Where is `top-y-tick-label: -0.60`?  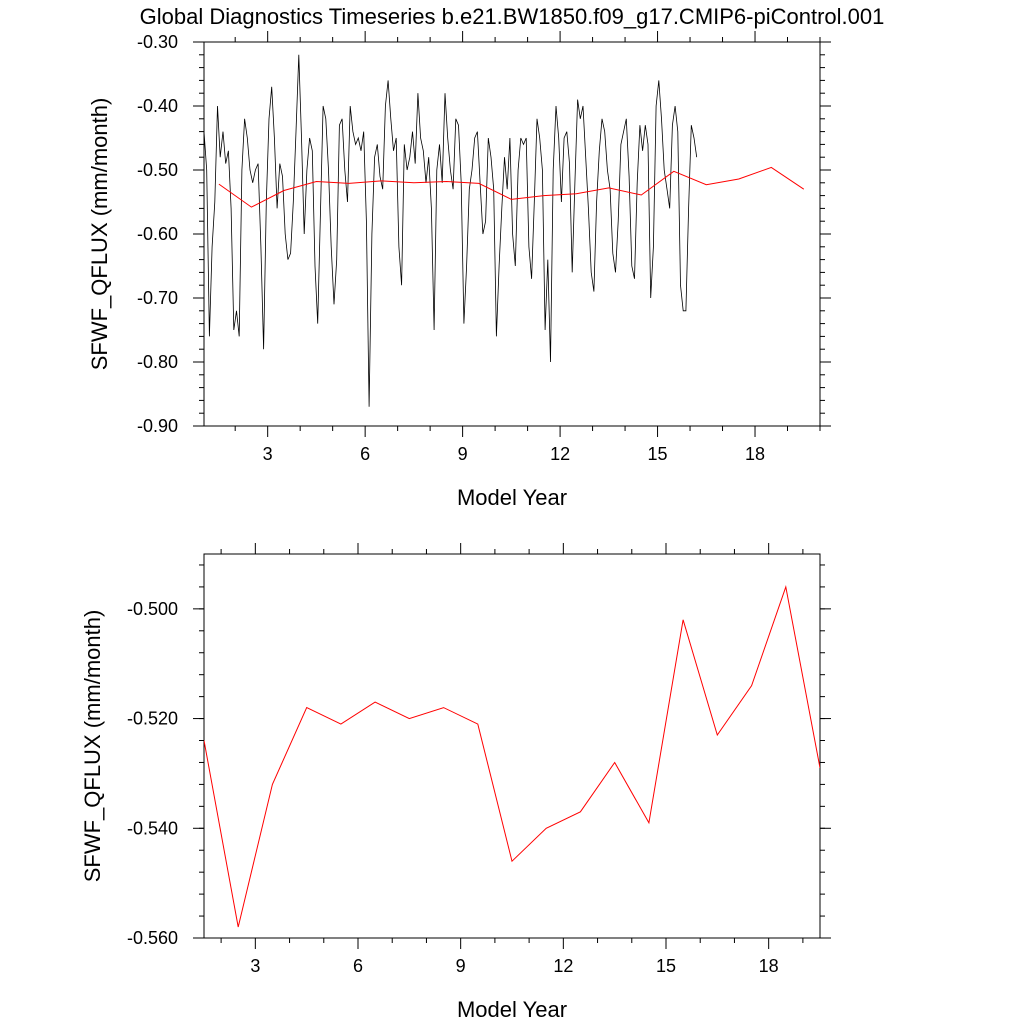
top-y-tick-label: -0.60 is located at coordinates (157, 234).